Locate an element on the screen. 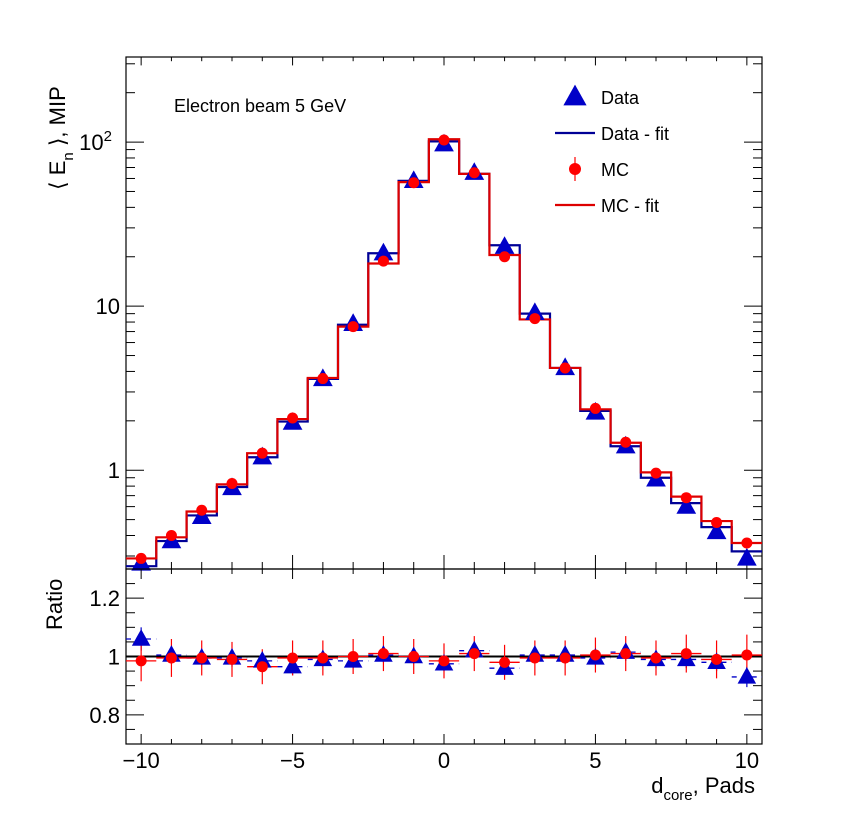 This screenshot has width=847, height=813. x-title-subscript: core is located at coordinates (677, 795).